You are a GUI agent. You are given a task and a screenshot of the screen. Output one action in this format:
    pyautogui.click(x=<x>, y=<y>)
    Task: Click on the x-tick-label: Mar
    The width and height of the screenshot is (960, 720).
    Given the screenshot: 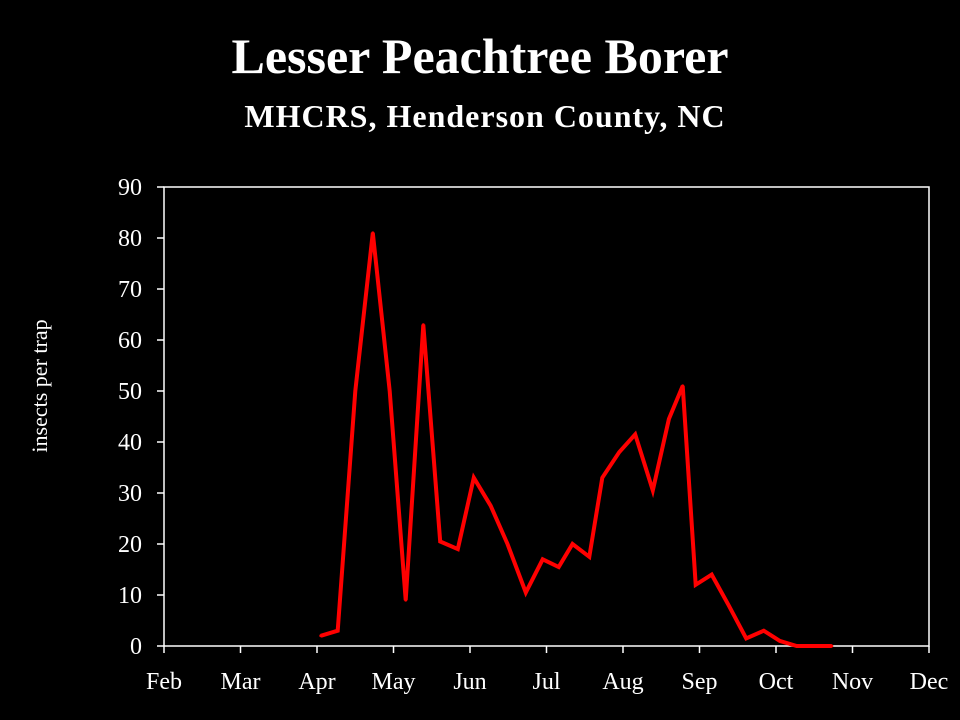 What is the action you would take?
    pyautogui.click(x=241, y=682)
    